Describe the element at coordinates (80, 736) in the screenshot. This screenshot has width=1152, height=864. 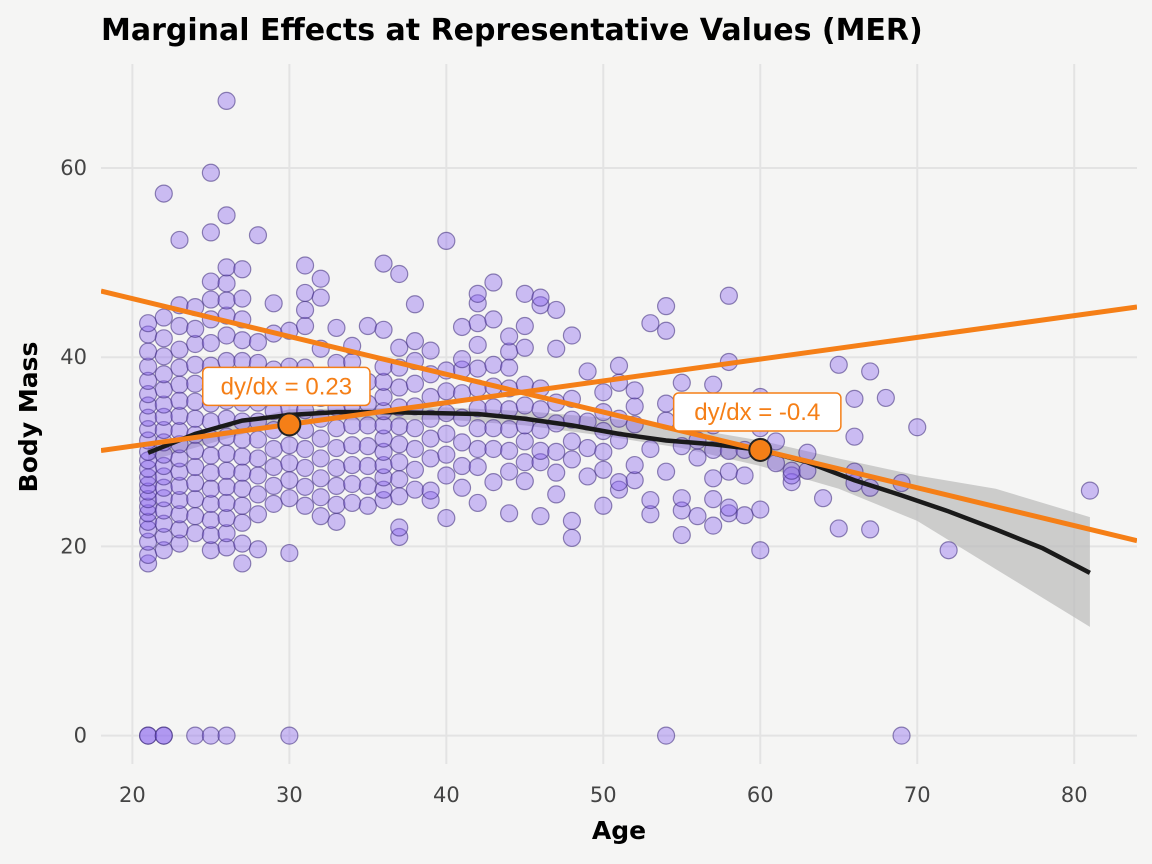
I see `y-tick-label: 0` at that location.